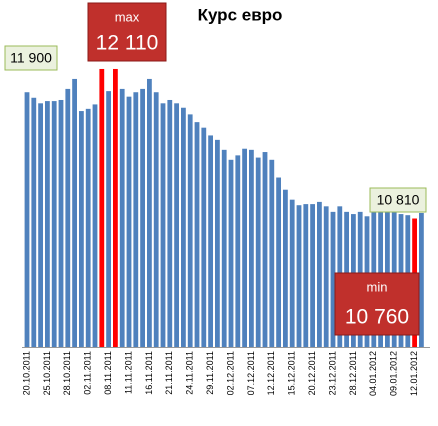  I want to click on x-tick-label: 12.01.2012, so click(414, 373).